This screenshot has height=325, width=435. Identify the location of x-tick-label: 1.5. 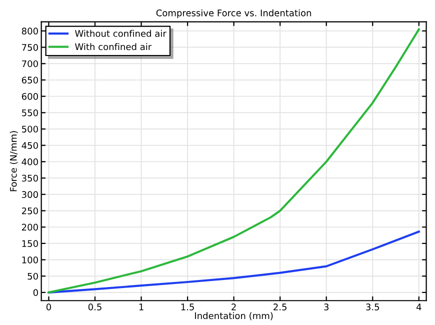
(187, 307).